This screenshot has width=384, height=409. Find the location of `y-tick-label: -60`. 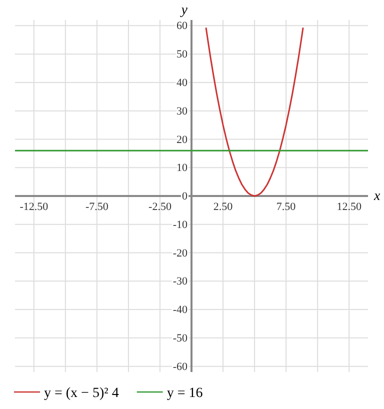

y-tick-label: -60 is located at coordinates (180, 366).